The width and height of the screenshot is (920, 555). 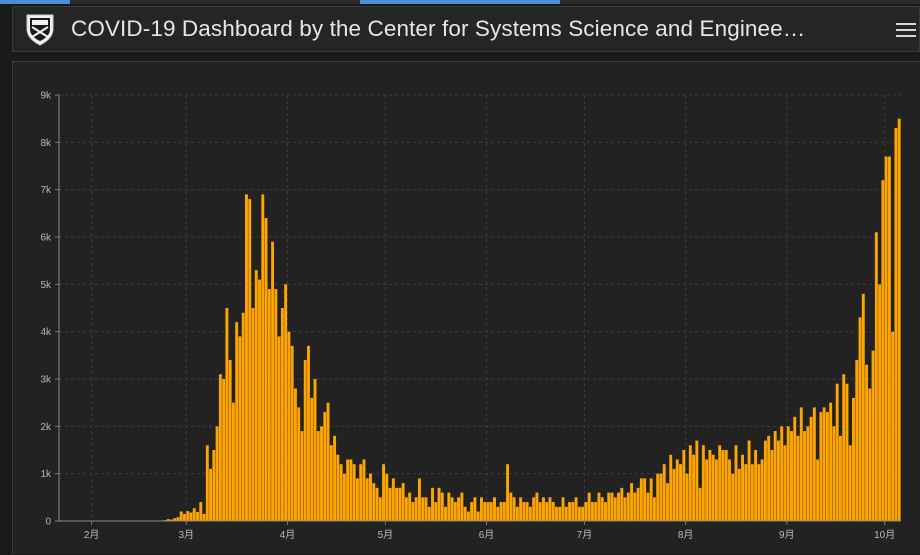 What do you see at coordinates (92, 535) in the screenshot?
I see `x-tick-label: 2月` at bounding box center [92, 535].